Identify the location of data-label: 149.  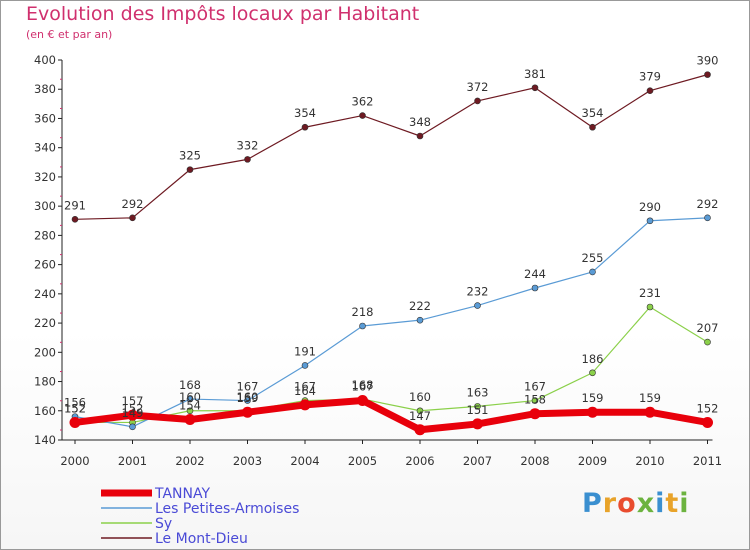
(133, 413).